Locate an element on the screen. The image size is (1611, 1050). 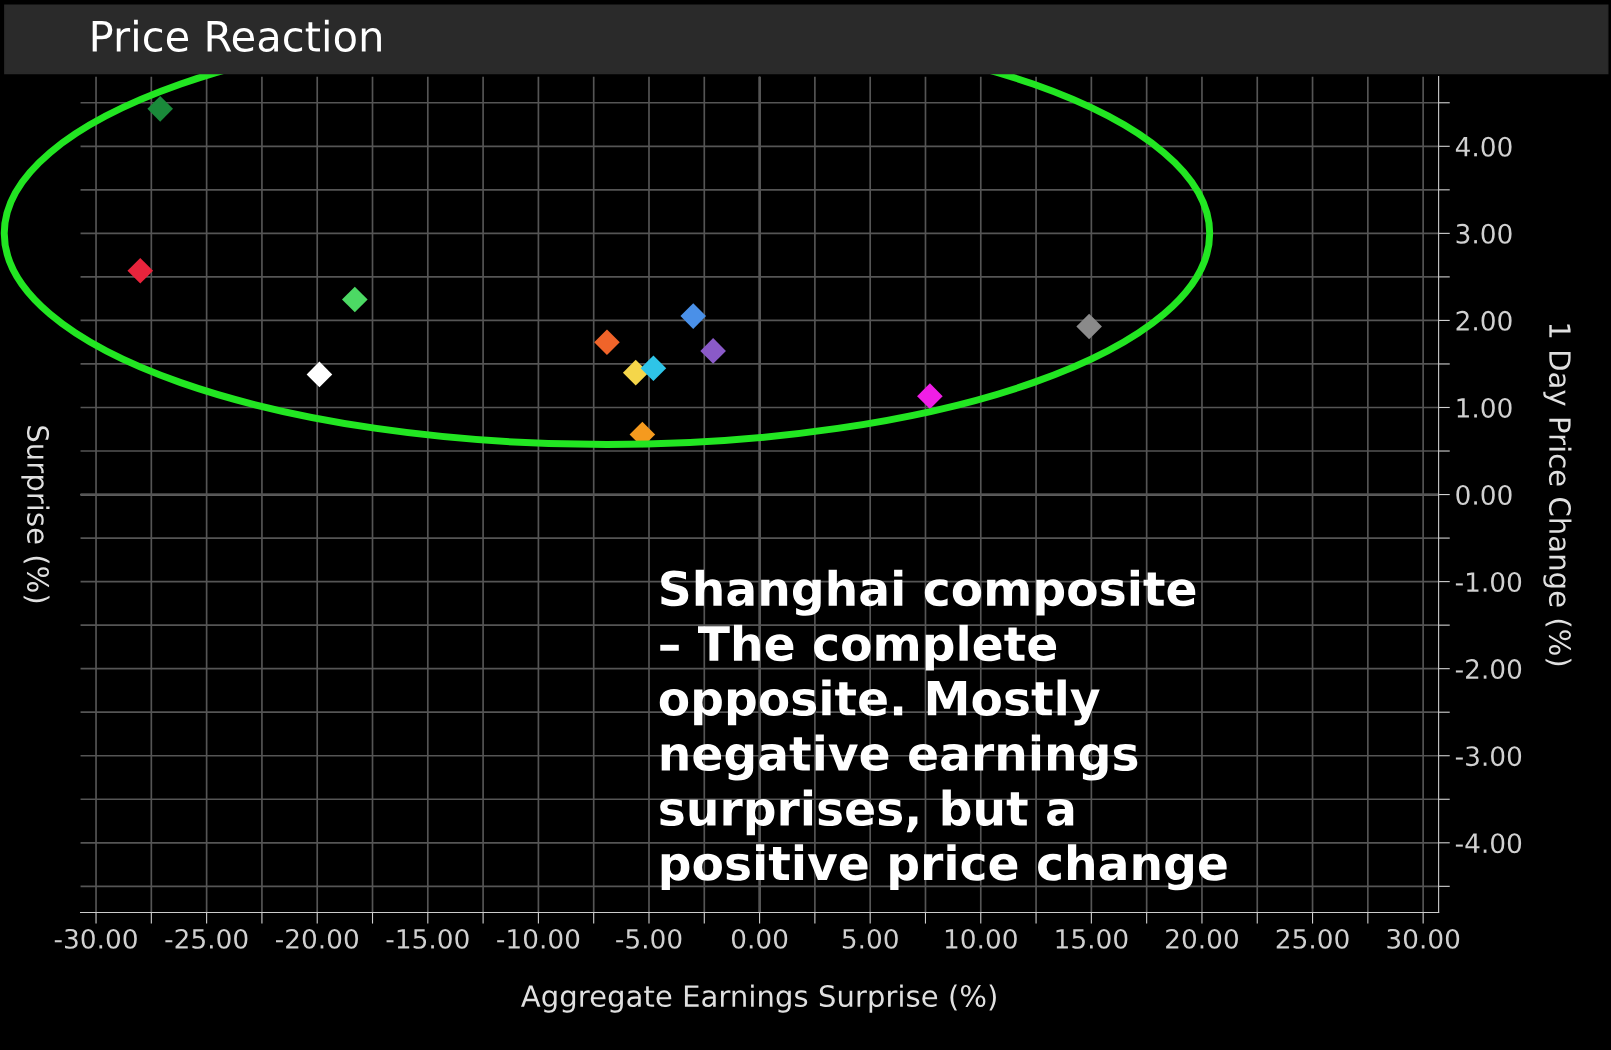
x-tick-label: 0.00 is located at coordinates (759, 938).